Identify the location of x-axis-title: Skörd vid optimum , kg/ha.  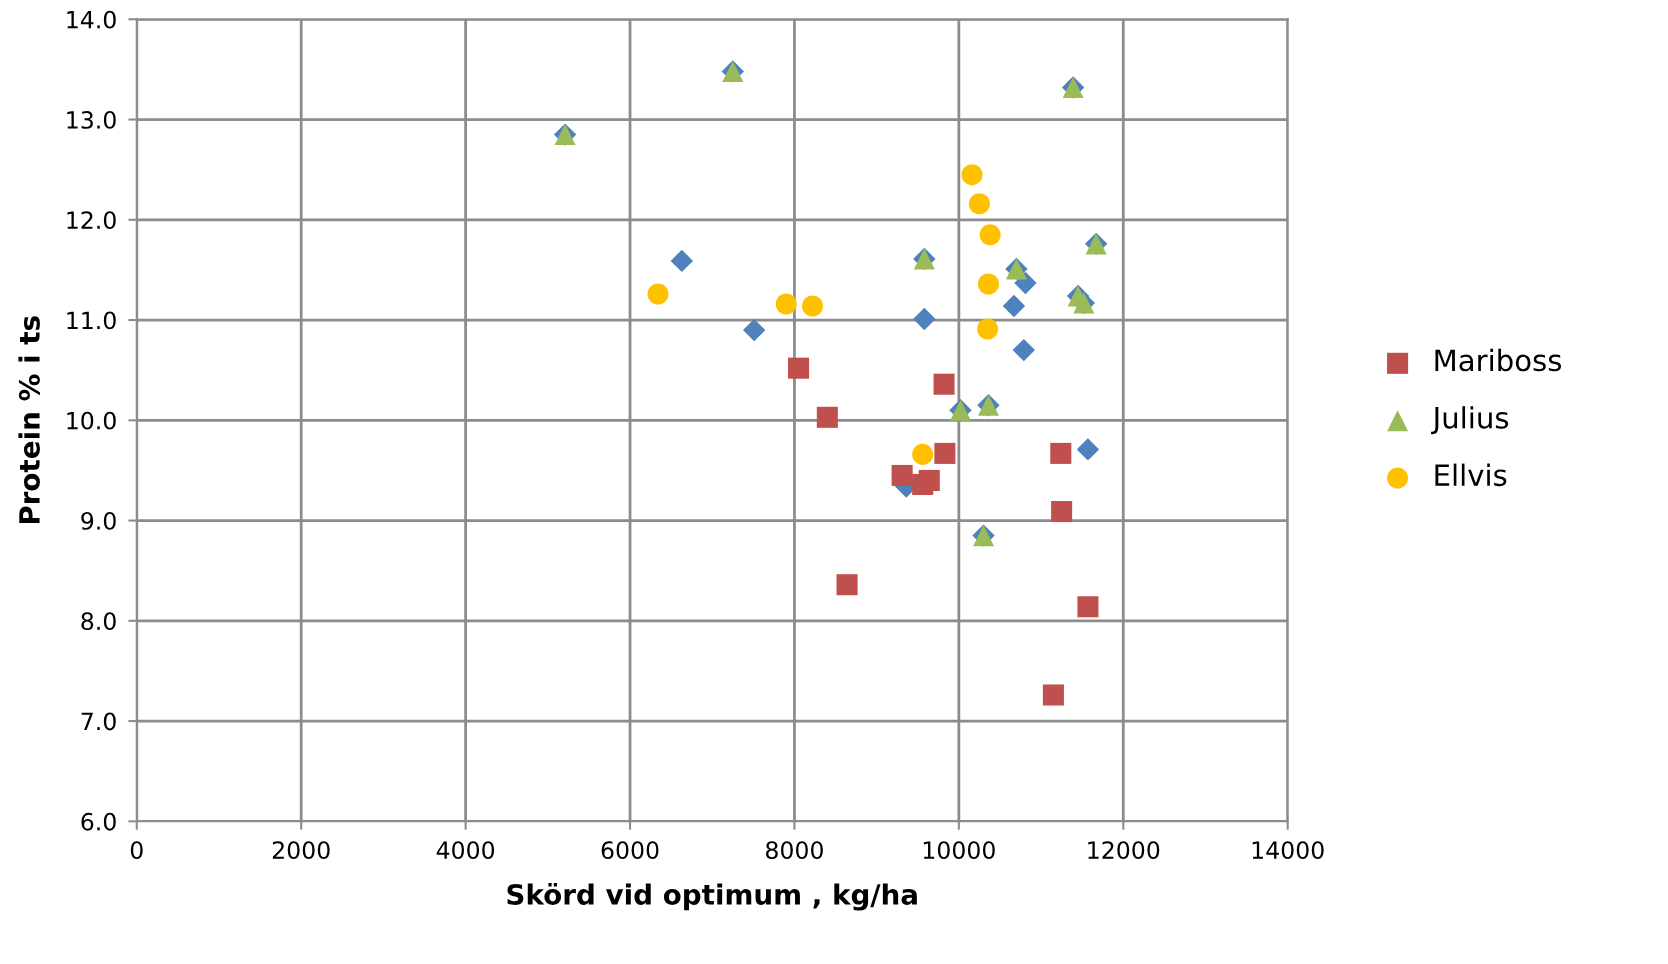
(712, 897).